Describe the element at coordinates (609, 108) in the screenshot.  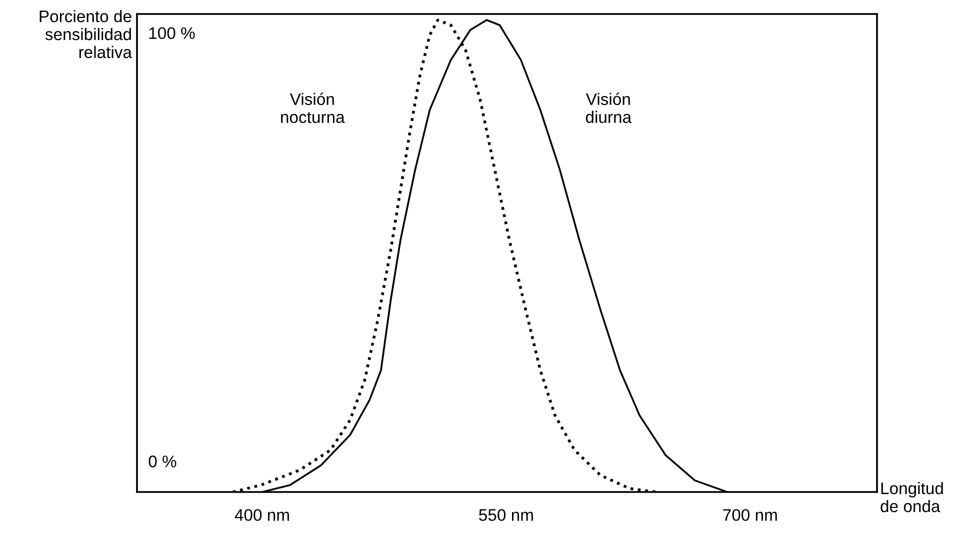
I see `annotation: Visión diurna` at that location.